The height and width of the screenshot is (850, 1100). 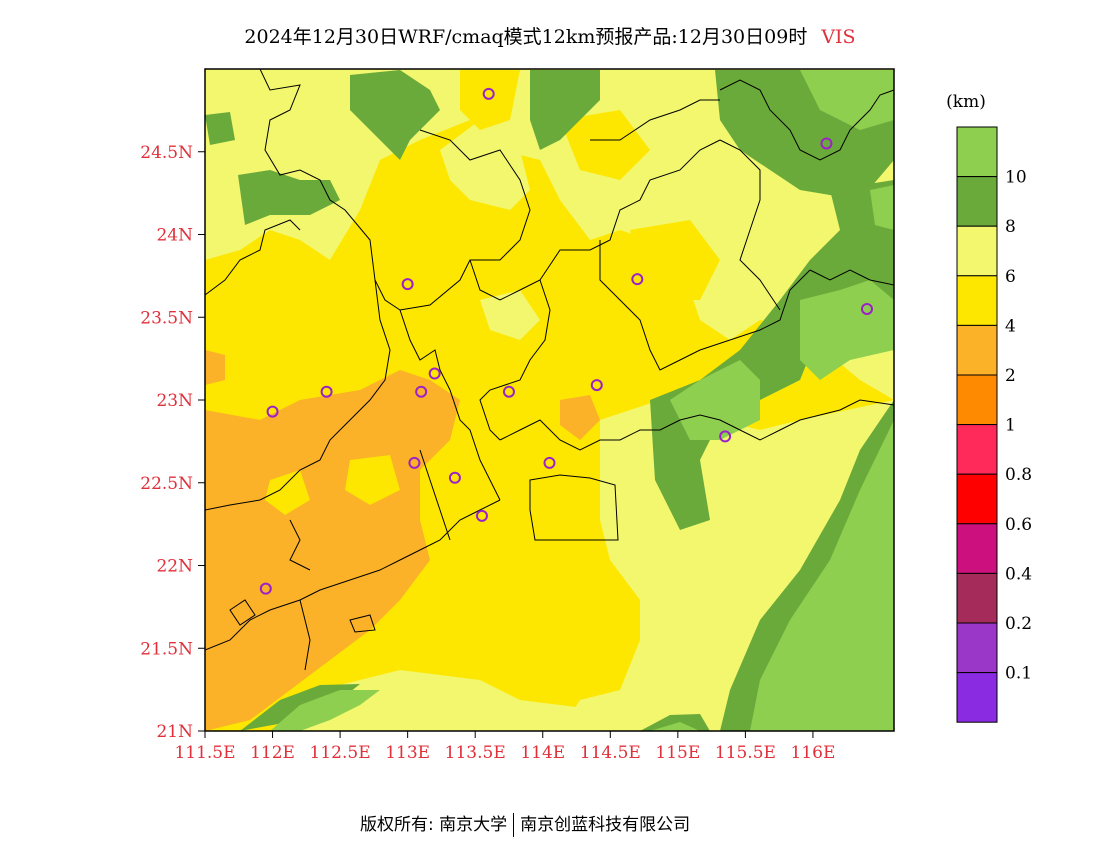 What do you see at coordinates (542, 753) in the screenshot?
I see `lon-tick-label: 114E` at bounding box center [542, 753].